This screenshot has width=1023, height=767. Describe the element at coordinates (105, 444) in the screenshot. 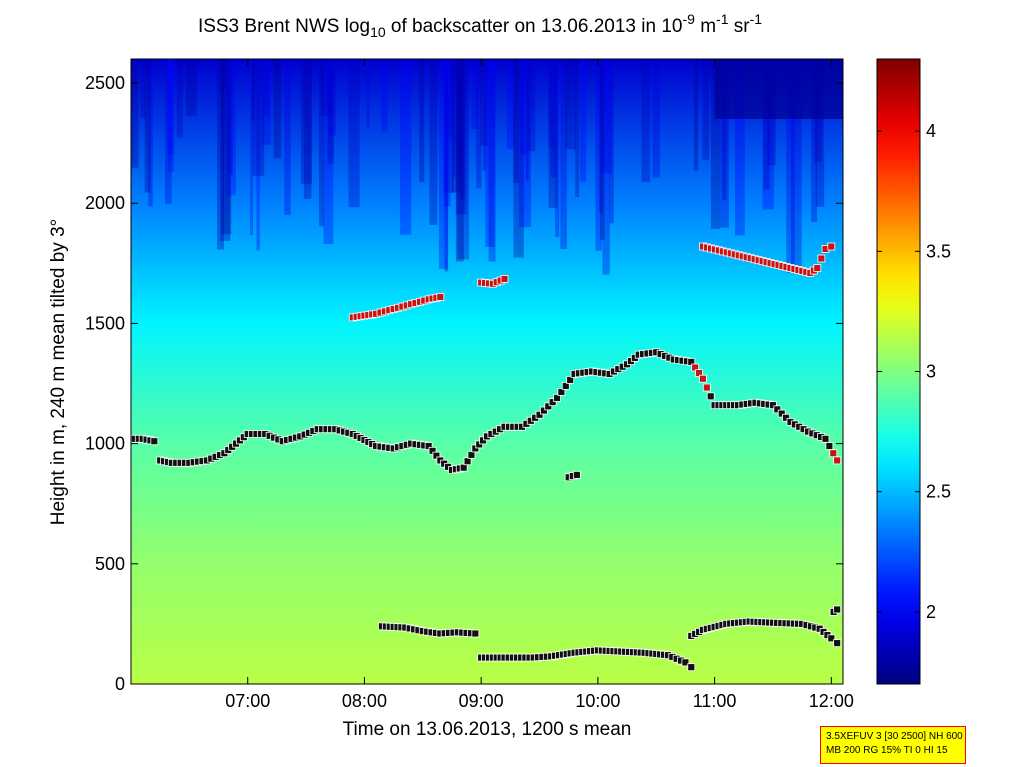

I see `y-tick-label: 1000` at that location.